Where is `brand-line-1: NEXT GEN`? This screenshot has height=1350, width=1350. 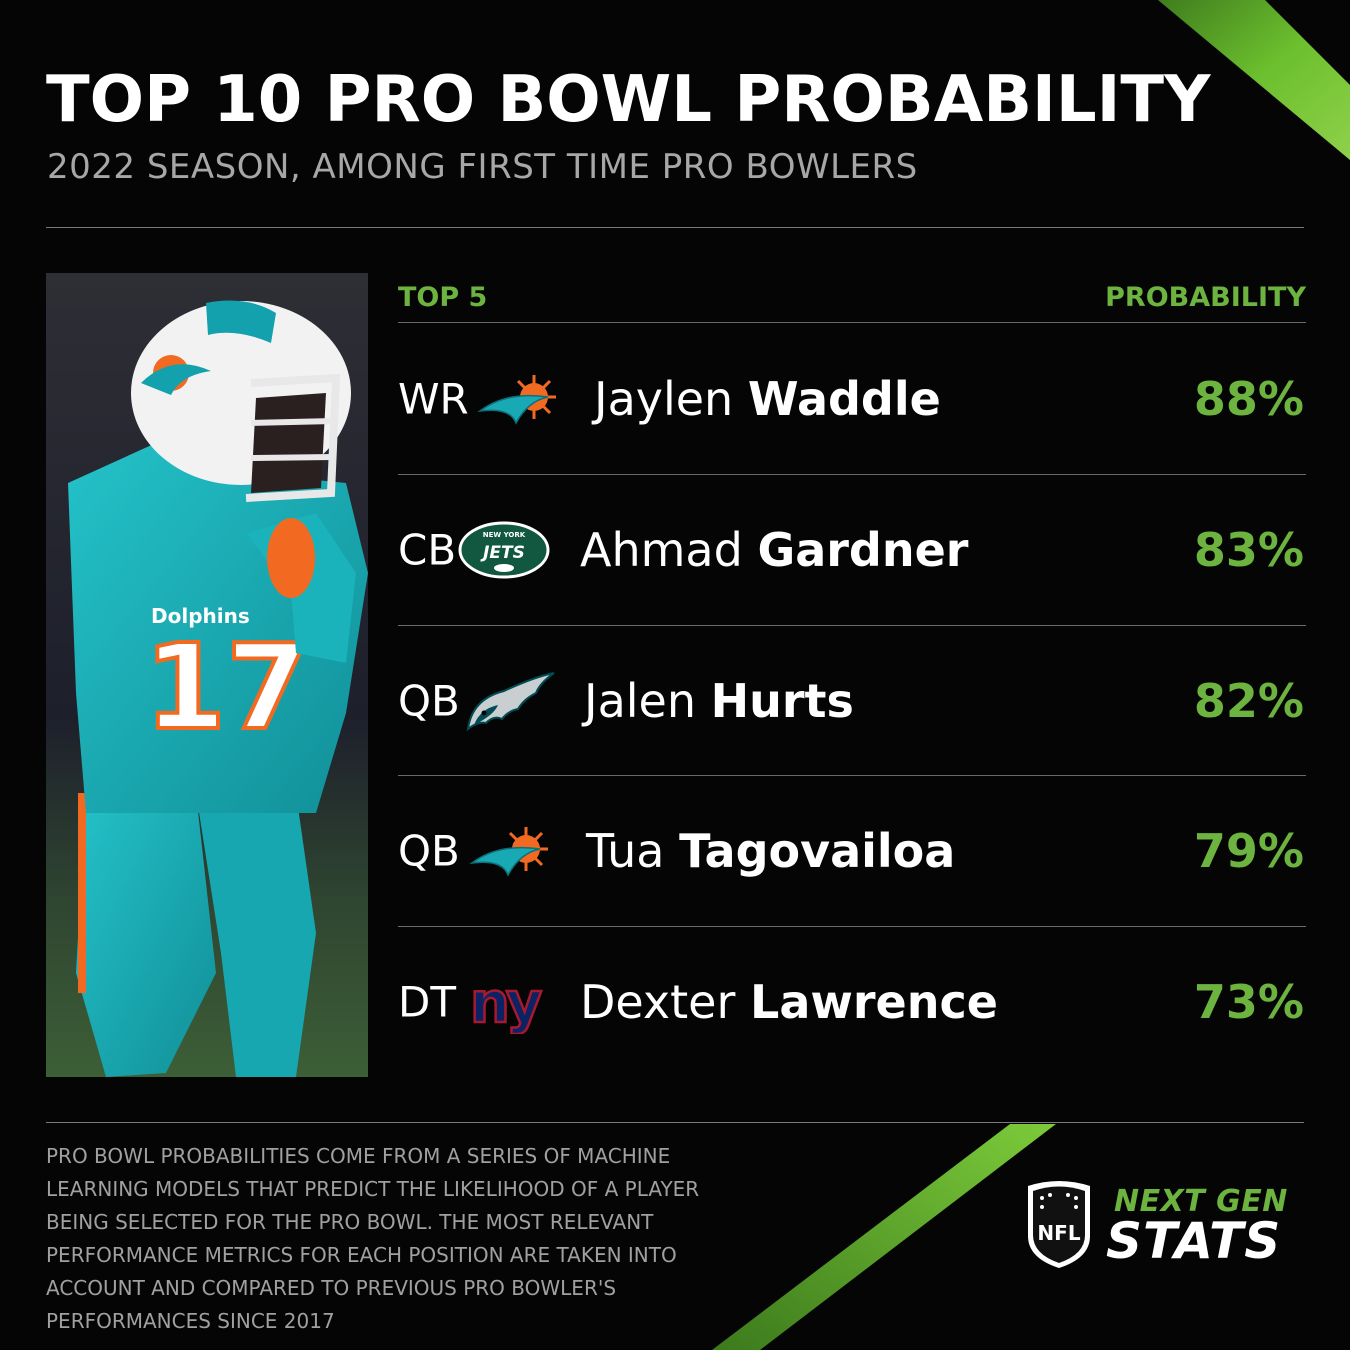 brand-line-1: NEXT GEN is located at coordinates (1201, 1201).